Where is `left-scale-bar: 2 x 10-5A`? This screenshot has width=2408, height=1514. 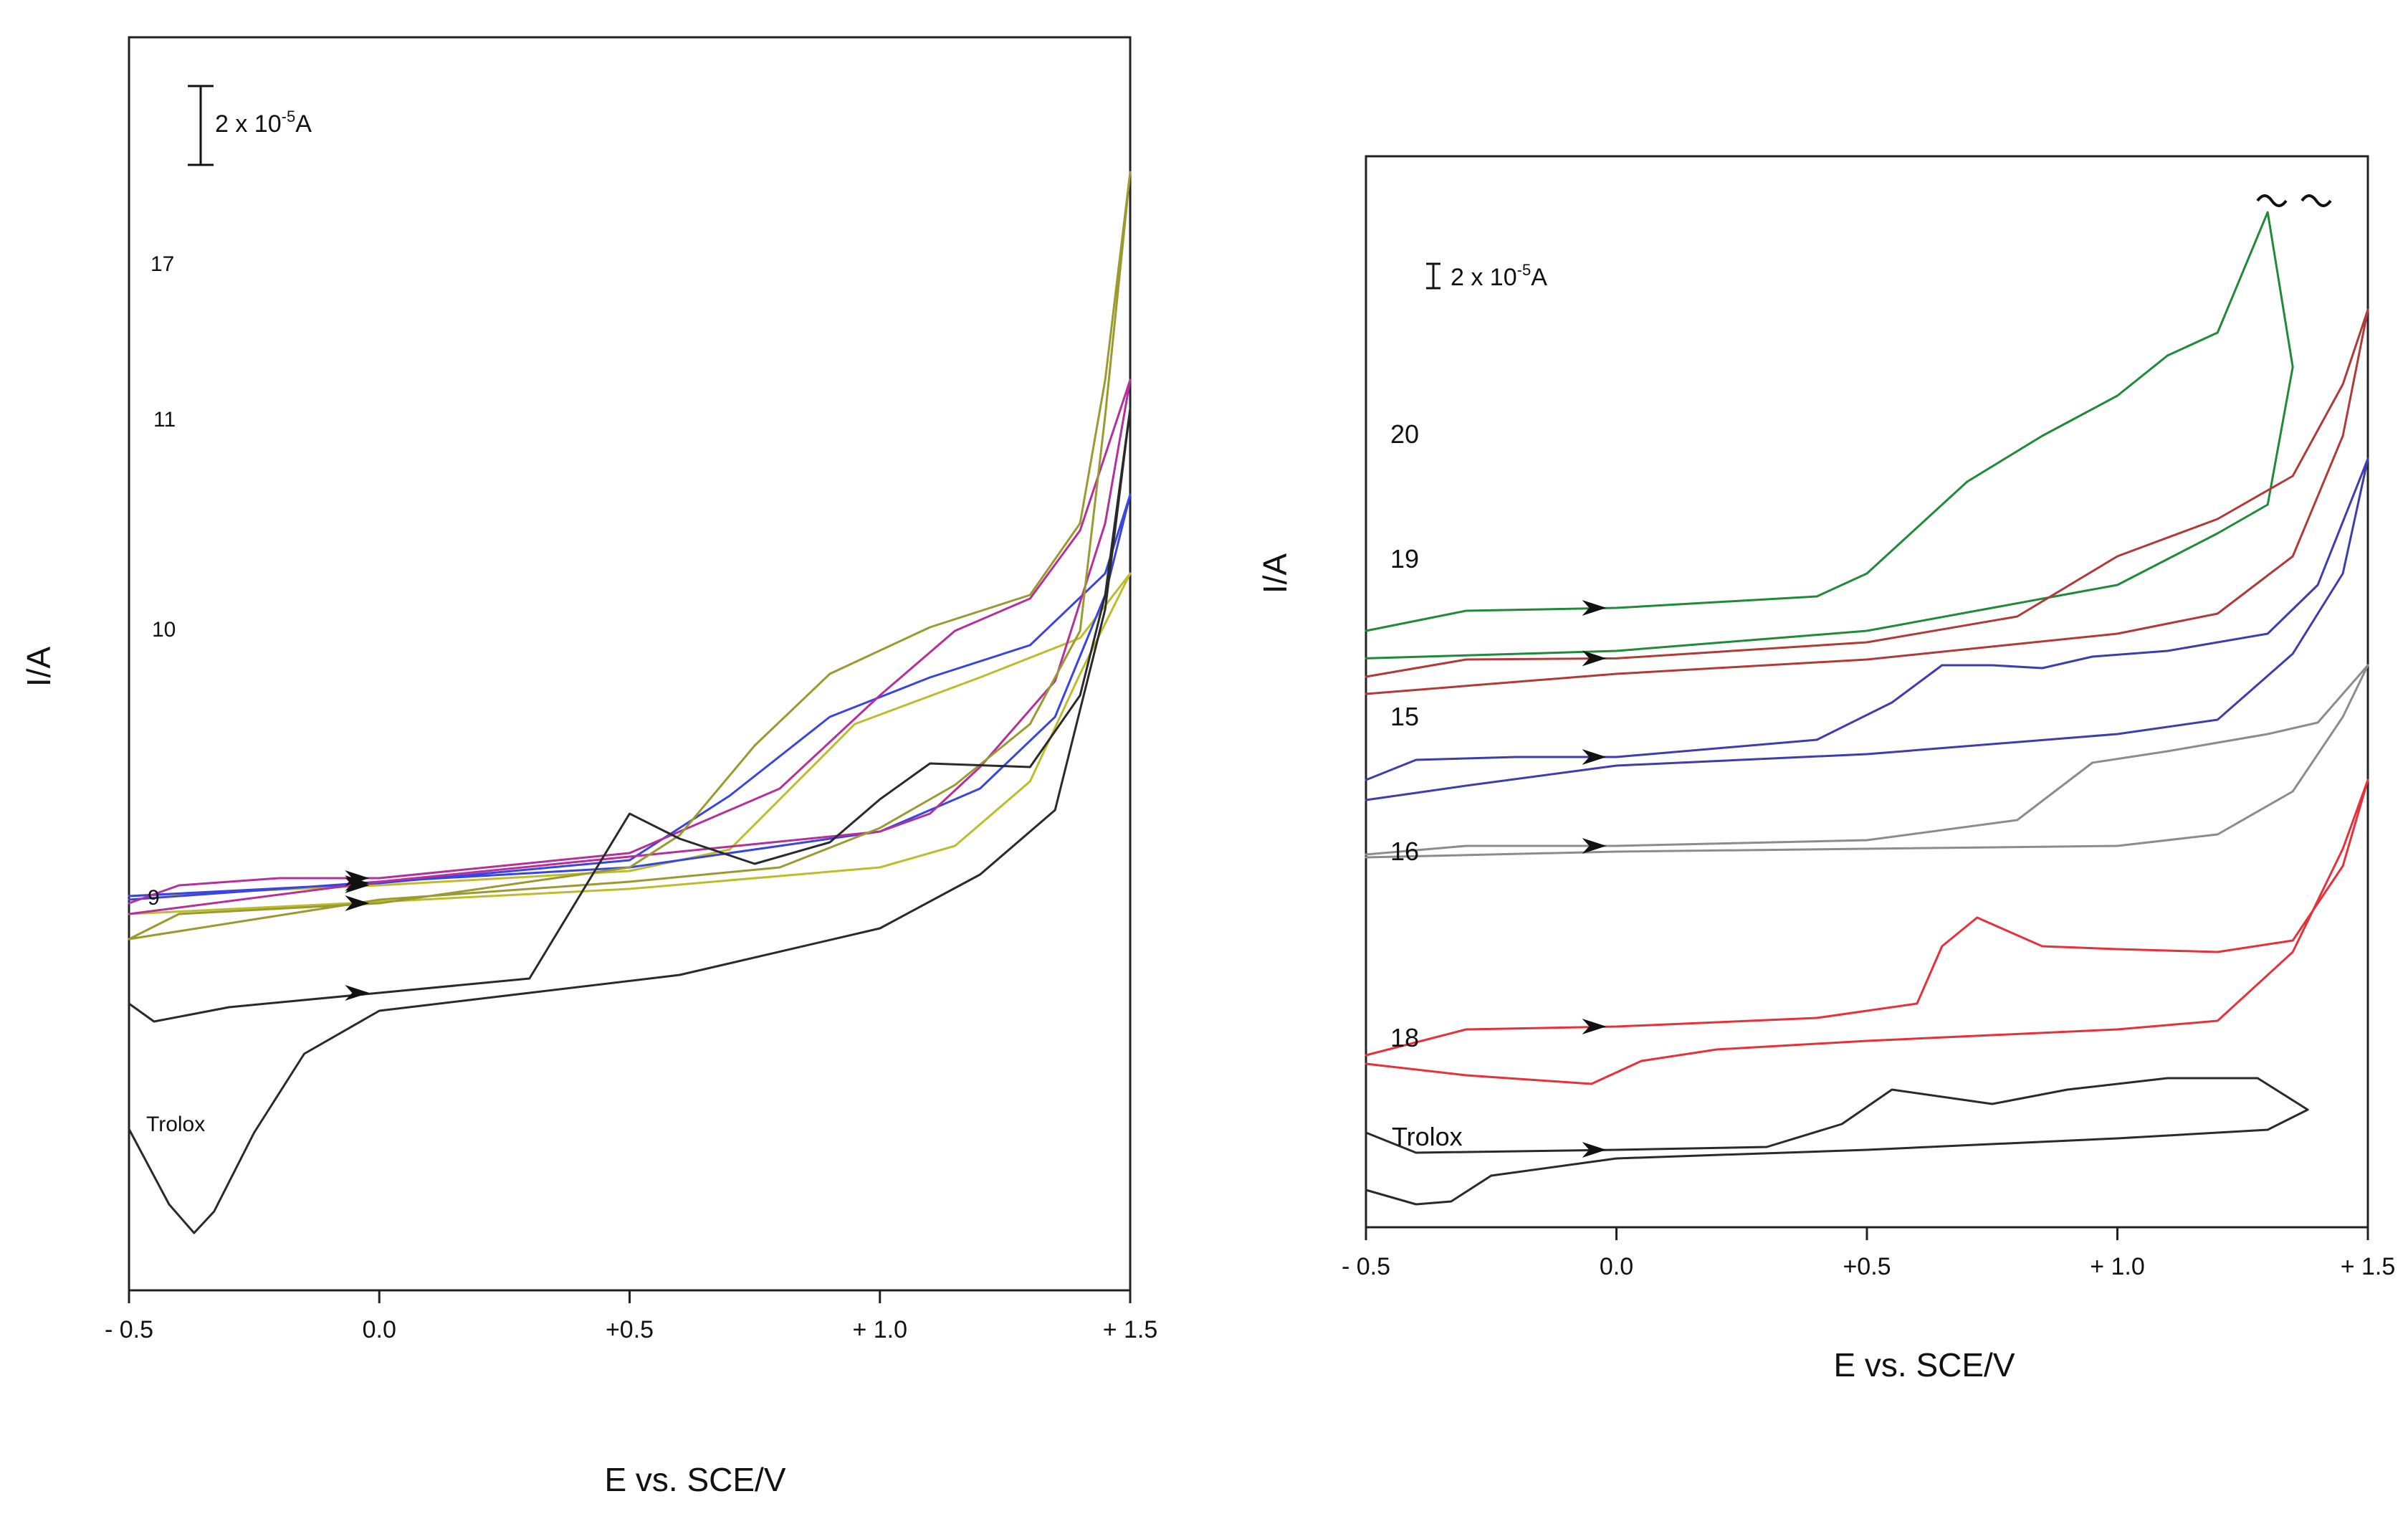 left-scale-bar: 2 x 10-5A is located at coordinates (250, 125).